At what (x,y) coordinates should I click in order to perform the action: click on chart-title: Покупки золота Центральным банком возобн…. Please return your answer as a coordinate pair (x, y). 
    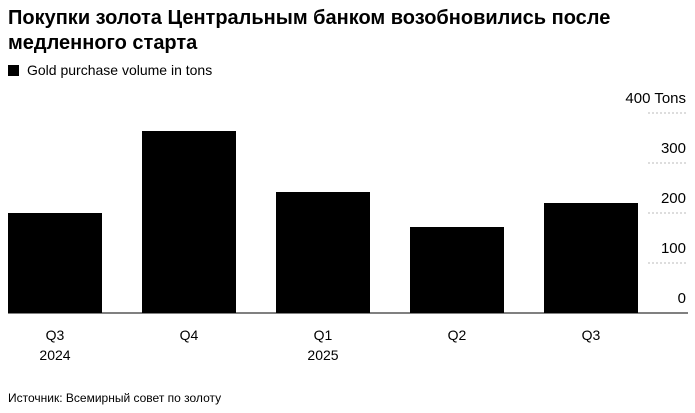
    Looking at the image, I should click on (309, 30).